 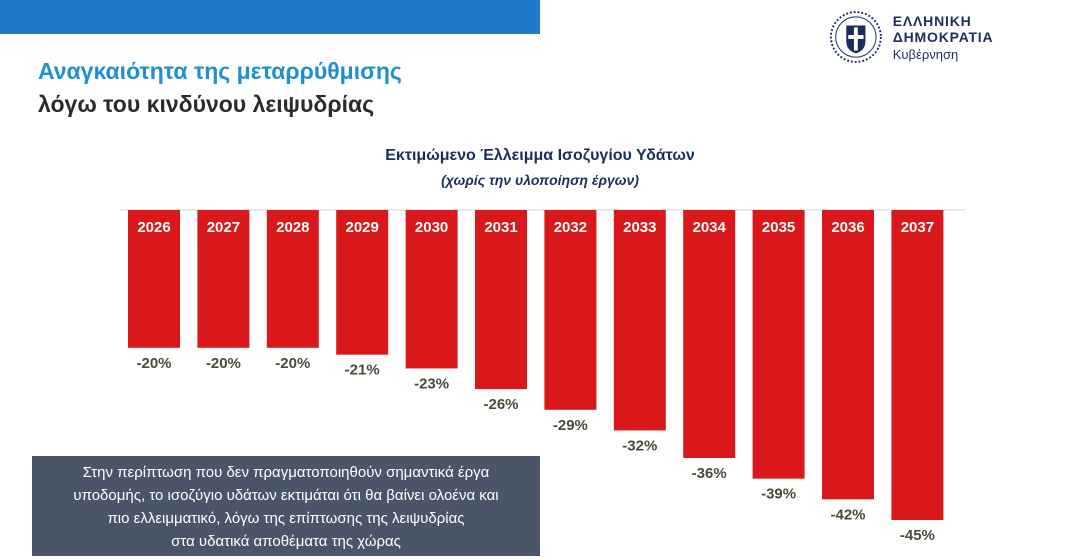 I want to click on chart-title: Εκτιμώμενο Έλλειμμα Ισοζυγίου Υδάτων, so click(x=540, y=155).